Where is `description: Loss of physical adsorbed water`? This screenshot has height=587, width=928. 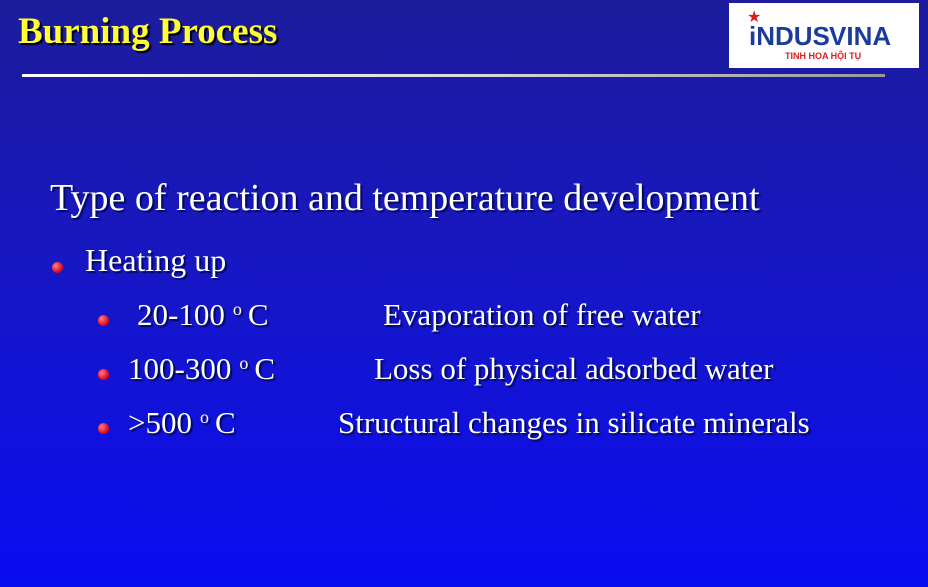 description: Loss of physical adsorbed water is located at coordinates (574, 368).